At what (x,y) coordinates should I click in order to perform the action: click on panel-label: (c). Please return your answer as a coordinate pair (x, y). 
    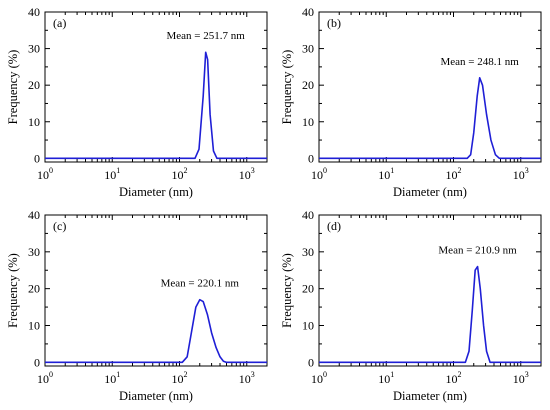
    Looking at the image, I should click on (59, 226).